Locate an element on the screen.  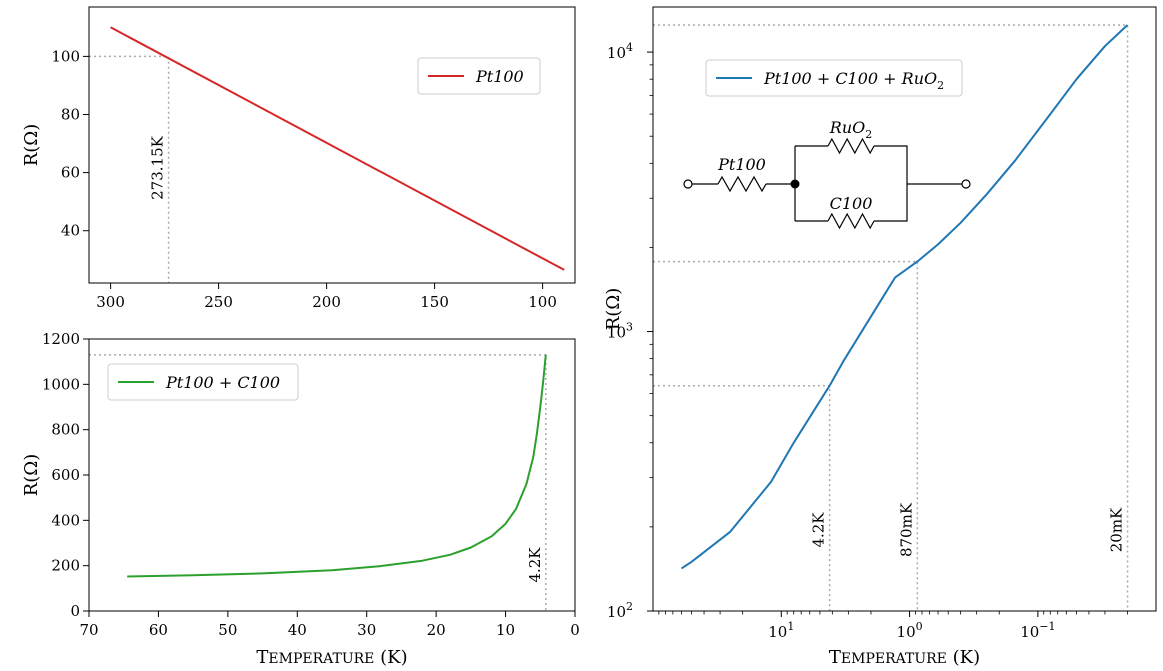
circuit-wire is located at coordinates (891, 183).